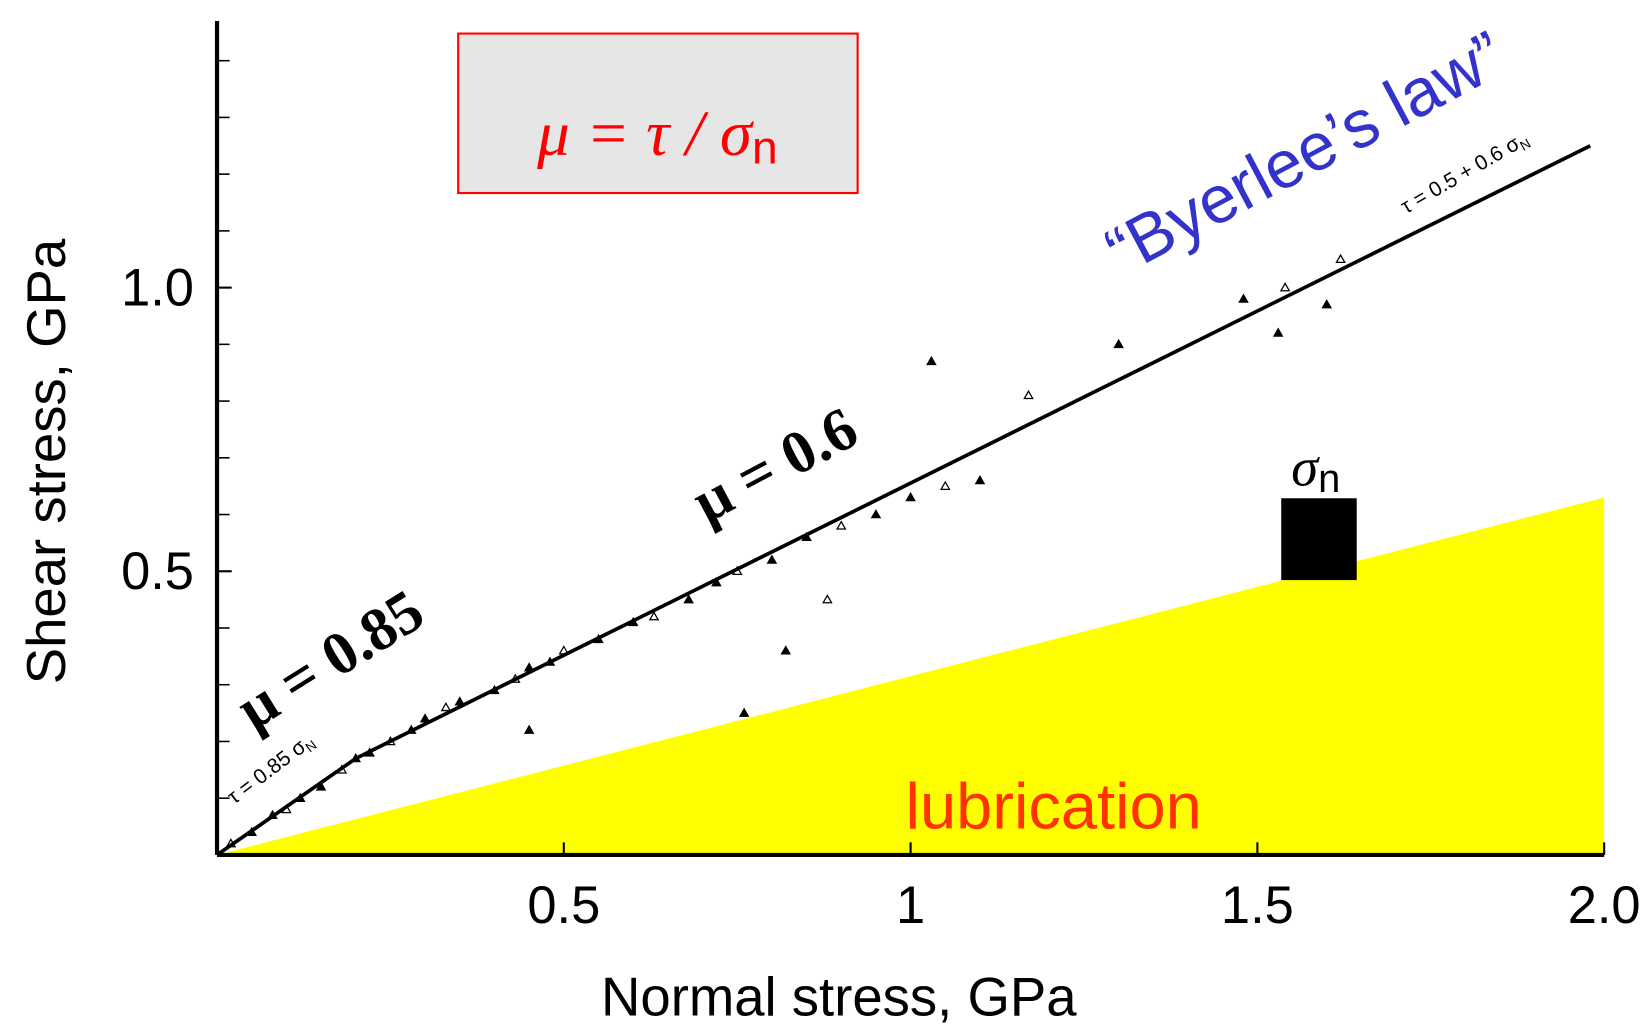 The width and height of the screenshot is (1644, 1028). Describe the element at coordinates (1054, 806) in the screenshot. I see `area-label: lubrication` at that location.